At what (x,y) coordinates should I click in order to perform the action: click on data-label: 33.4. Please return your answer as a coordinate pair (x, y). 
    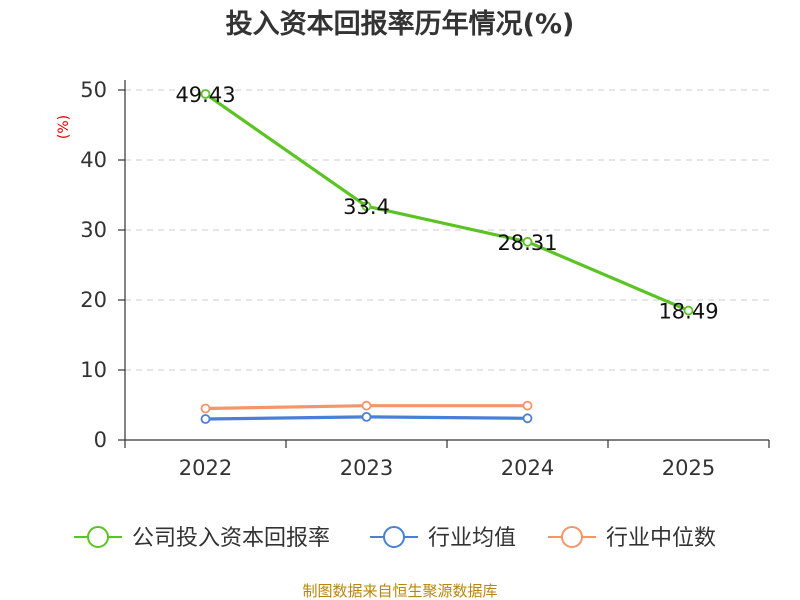
    Looking at the image, I should click on (366, 207).